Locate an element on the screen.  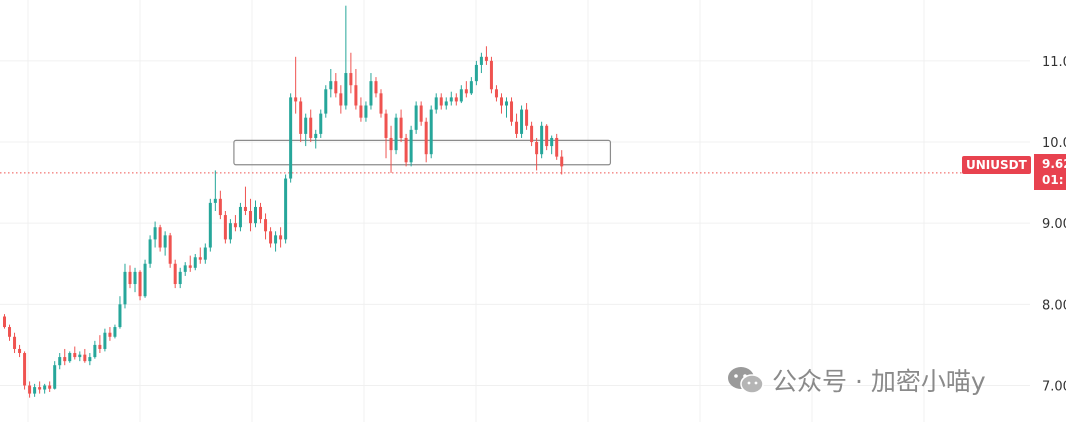
resistance-box is located at coordinates (422, 152).